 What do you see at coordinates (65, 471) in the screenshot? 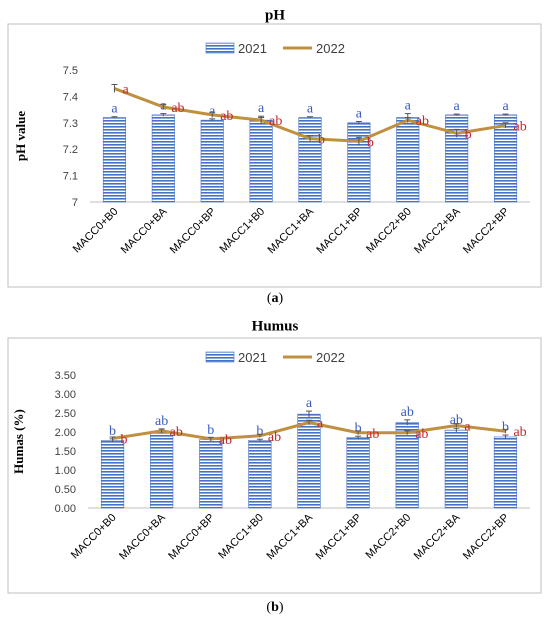
I see `y-tick-label: 1.00` at bounding box center [65, 471].